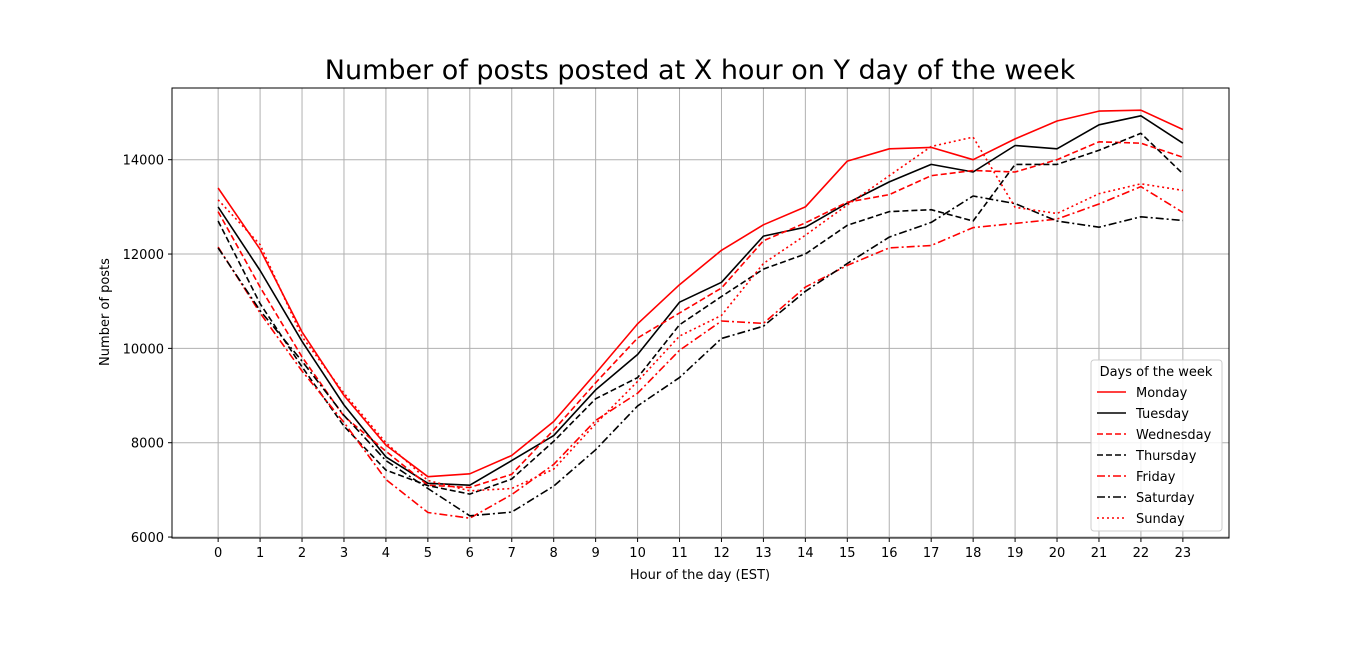 Image resolution: width=1366 pixels, height=665 pixels. I want to click on y-tick-label: 12000, so click(143, 255).